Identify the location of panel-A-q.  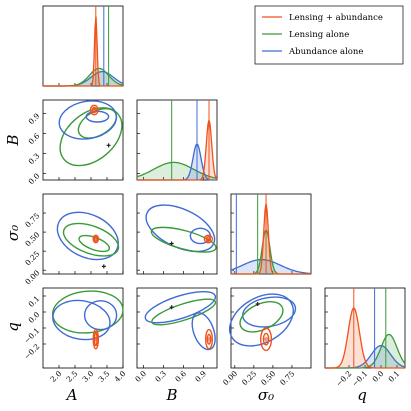
(83, 328).